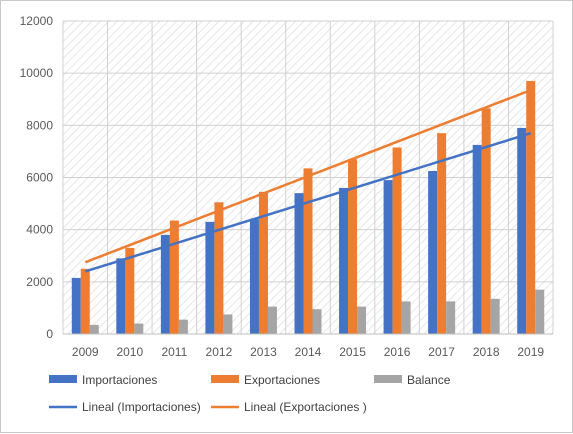 The height and width of the screenshot is (434, 573). Describe the element at coordinates (129, 352) in the screenshot. I see `x-tick-label: 2010` at that location.